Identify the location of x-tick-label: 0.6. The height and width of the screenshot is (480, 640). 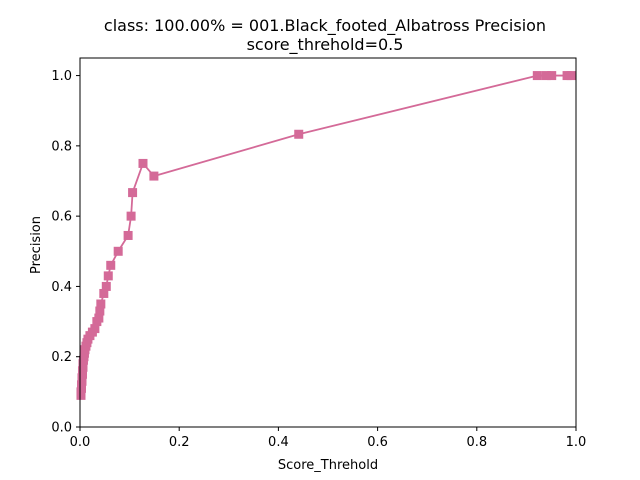
(377, 442).